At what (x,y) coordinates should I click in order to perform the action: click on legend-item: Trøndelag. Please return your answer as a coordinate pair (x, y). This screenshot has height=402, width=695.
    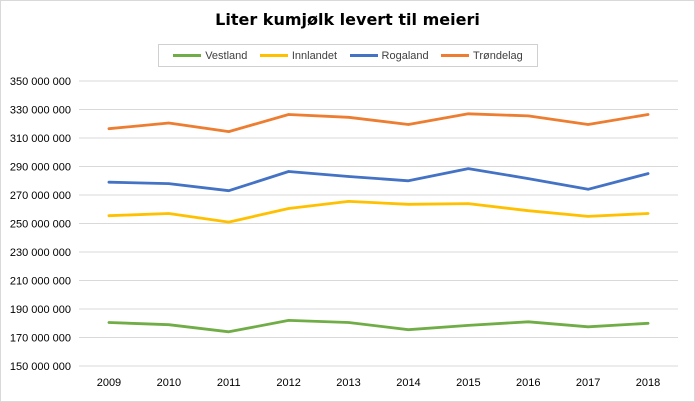
    Looking at the image, I should click on (482, 56).